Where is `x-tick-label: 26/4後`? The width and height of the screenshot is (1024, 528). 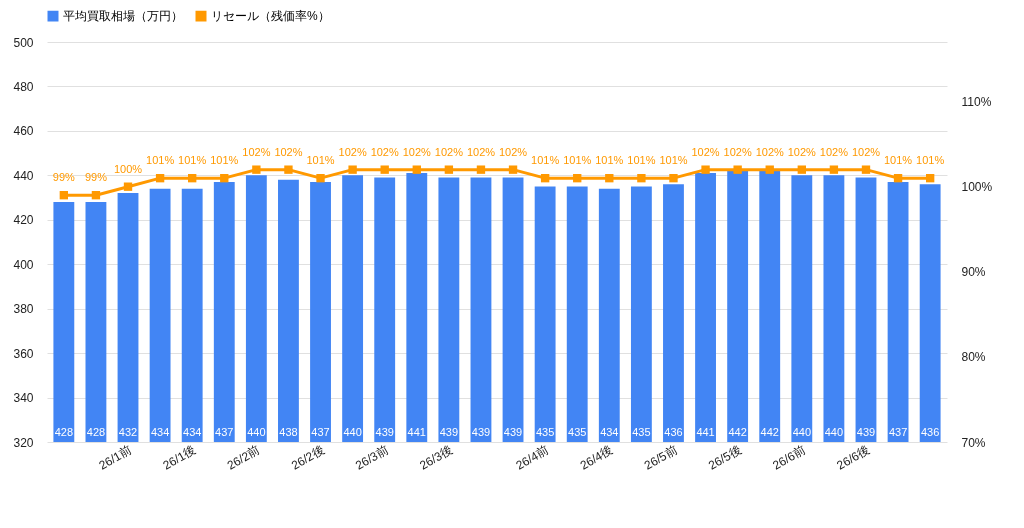 x-tick-label: 26/4後 is located at coordinates (596, 457).